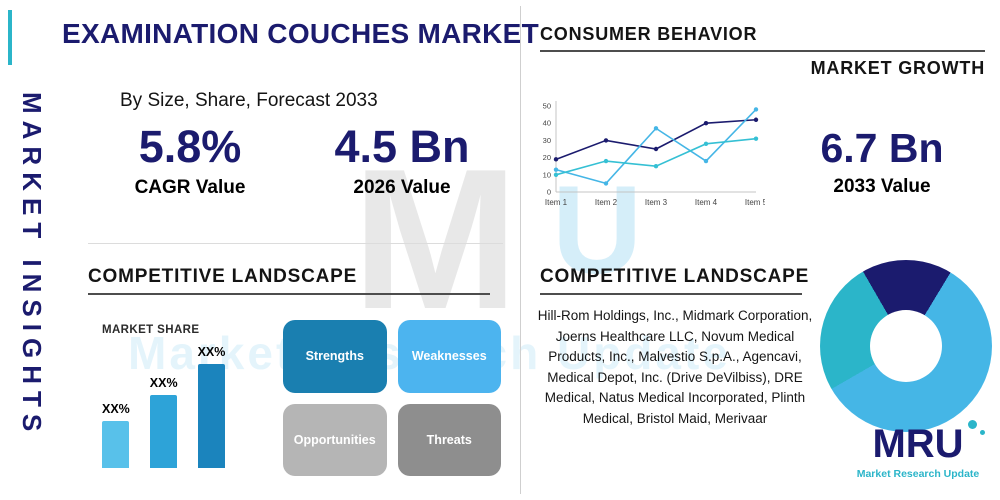 Image resolution: width=1000 pixels, height=500 pixels. I want to click on swot-cell-strengths: Strengths, so click(335, 356).